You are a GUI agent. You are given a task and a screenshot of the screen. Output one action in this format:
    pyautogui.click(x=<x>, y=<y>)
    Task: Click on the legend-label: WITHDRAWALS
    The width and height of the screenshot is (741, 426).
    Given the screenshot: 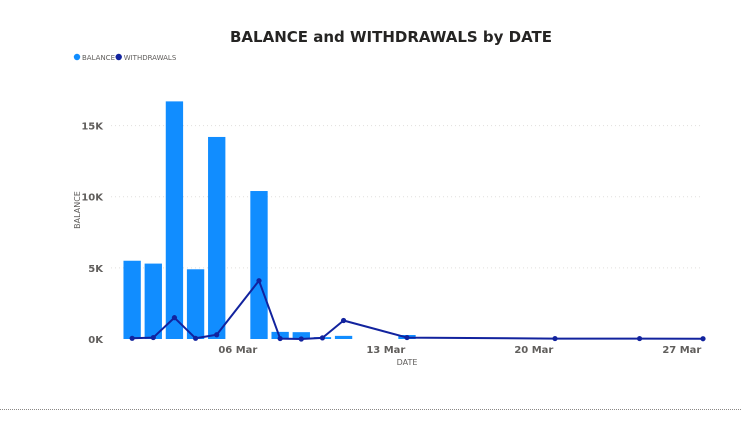 What is the action you would take?
    pyautogui.click(x=150, y=58)
    